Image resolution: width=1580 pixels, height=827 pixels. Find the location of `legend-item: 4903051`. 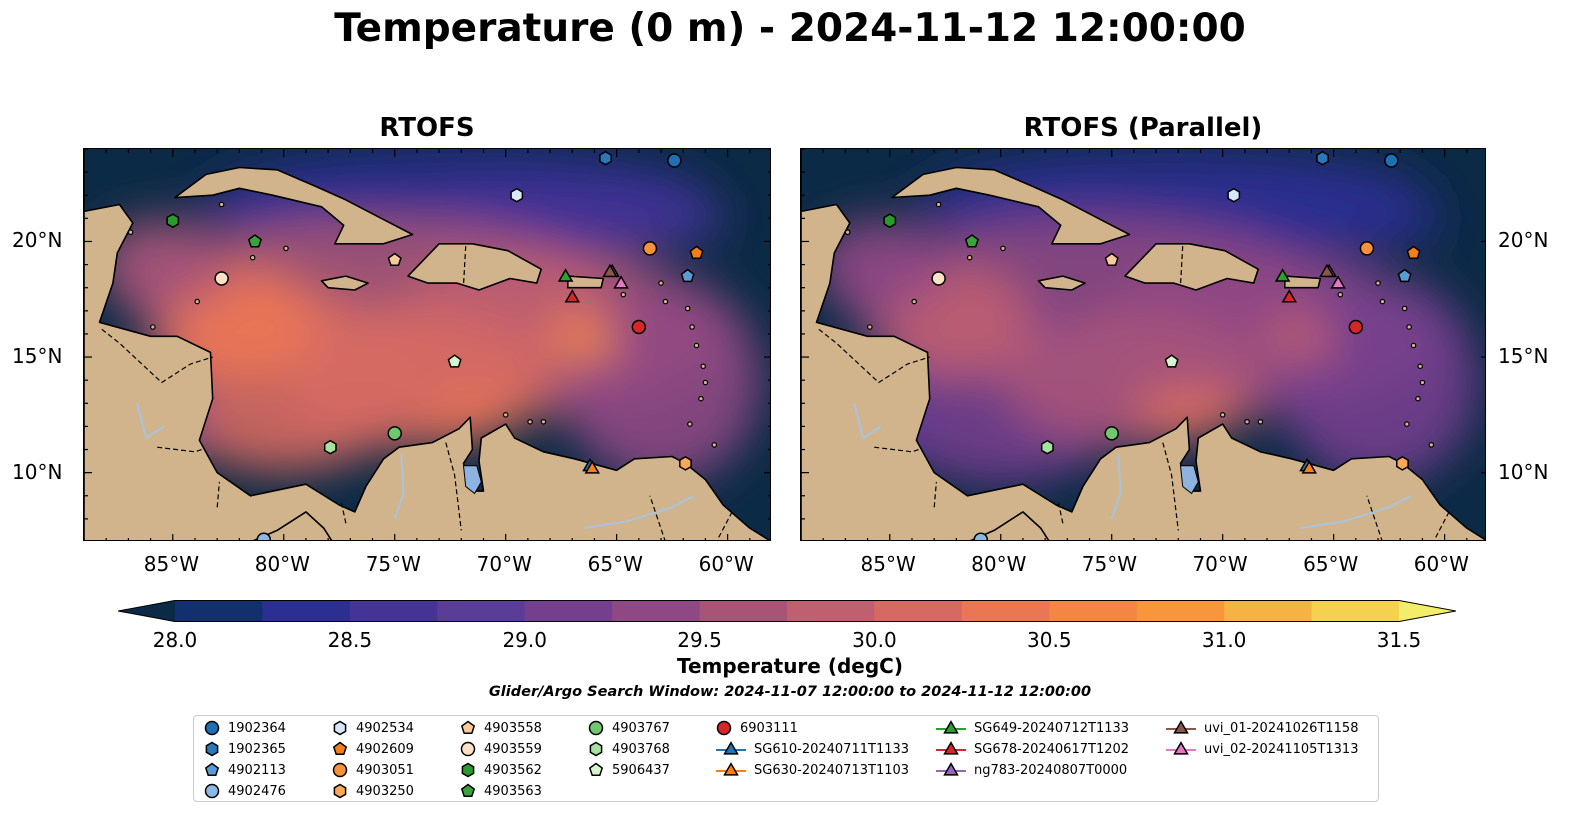

legend-item: 4903051 is located at coordinates (373, 770).